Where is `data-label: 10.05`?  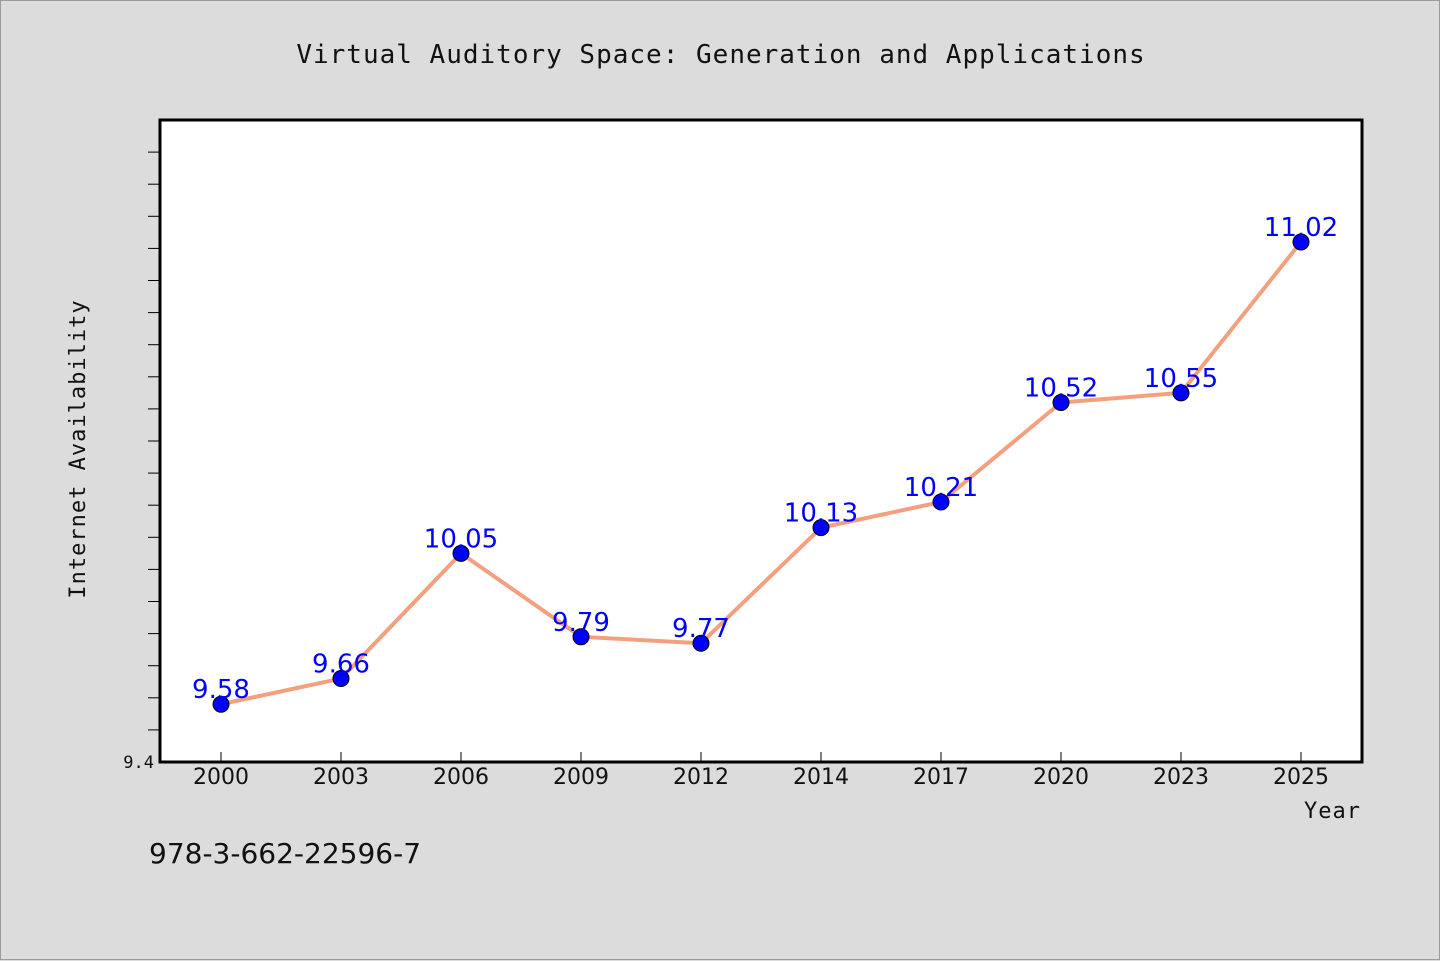 data-label: 10.05 is located at coordinates (461, 539).